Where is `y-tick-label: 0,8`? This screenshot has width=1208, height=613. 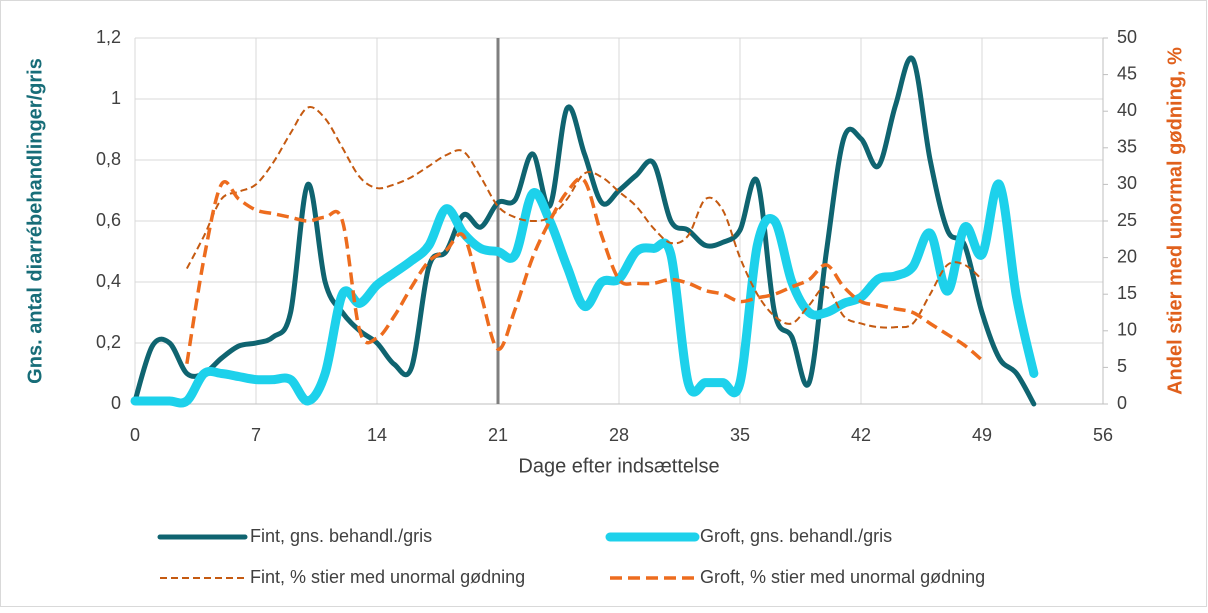 y-tick-label: 0,8 is located at coordinates (108, 159).